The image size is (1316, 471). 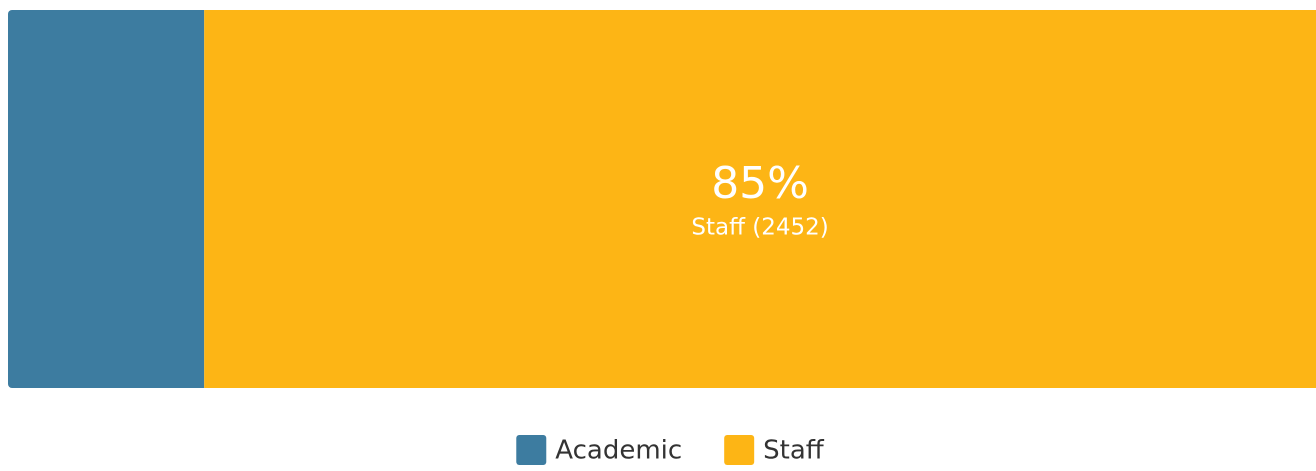 I want to click on legend: Academic Staff, so click(x=670, y=450).